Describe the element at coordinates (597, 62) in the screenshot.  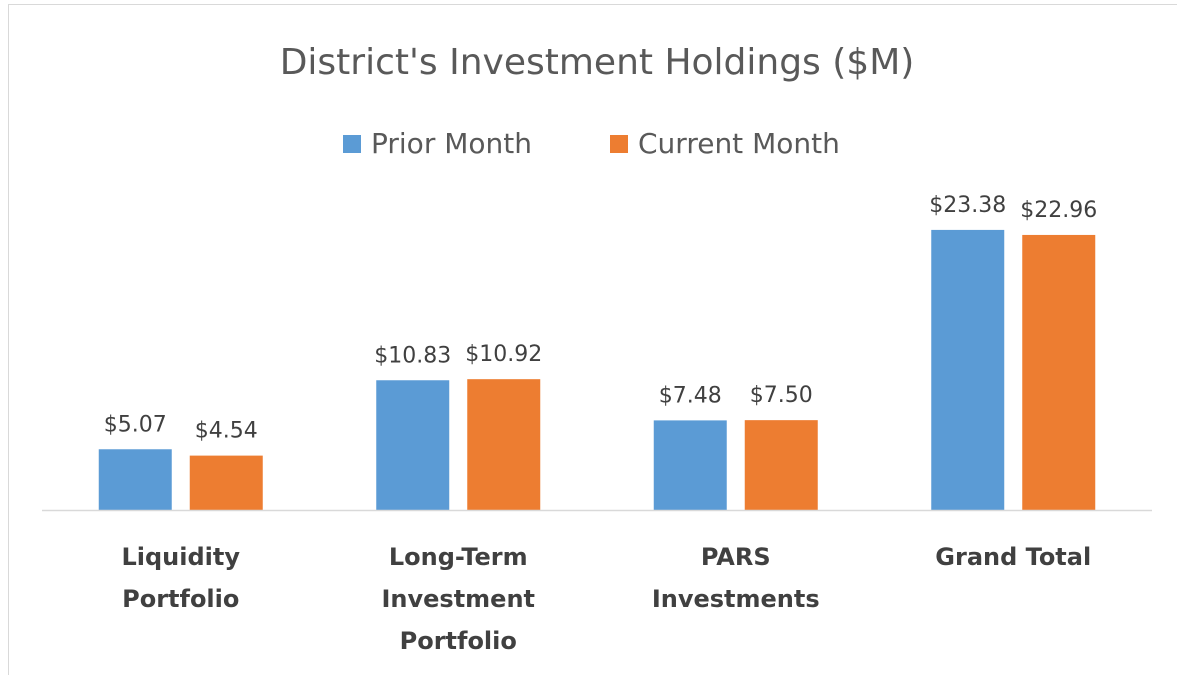
I see `chart-title: District's Investment Holdings ($M)` at that location.